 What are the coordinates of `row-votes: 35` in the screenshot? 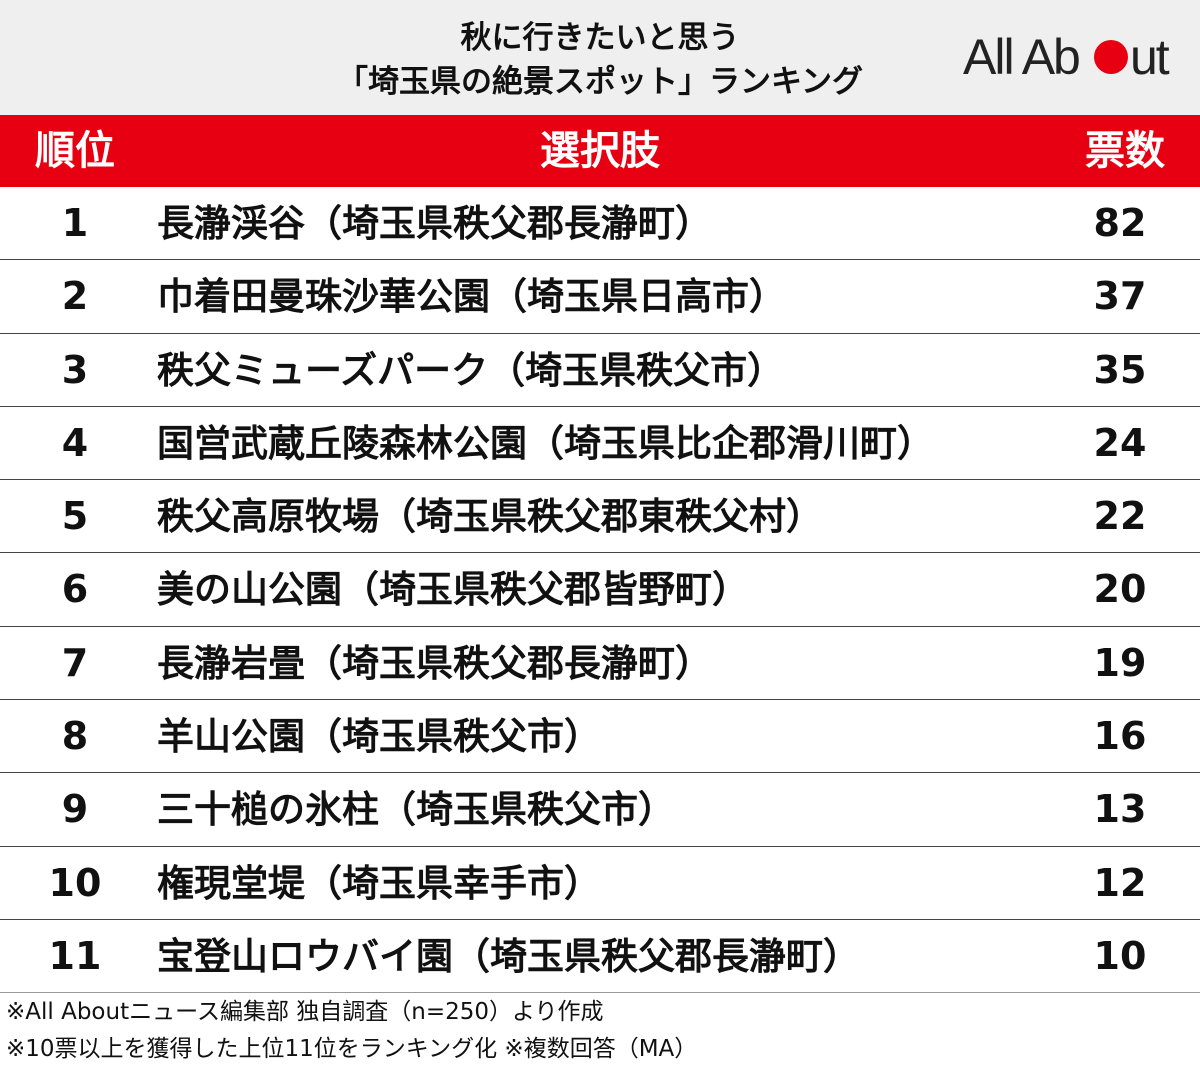 It's located at (1120, 369).